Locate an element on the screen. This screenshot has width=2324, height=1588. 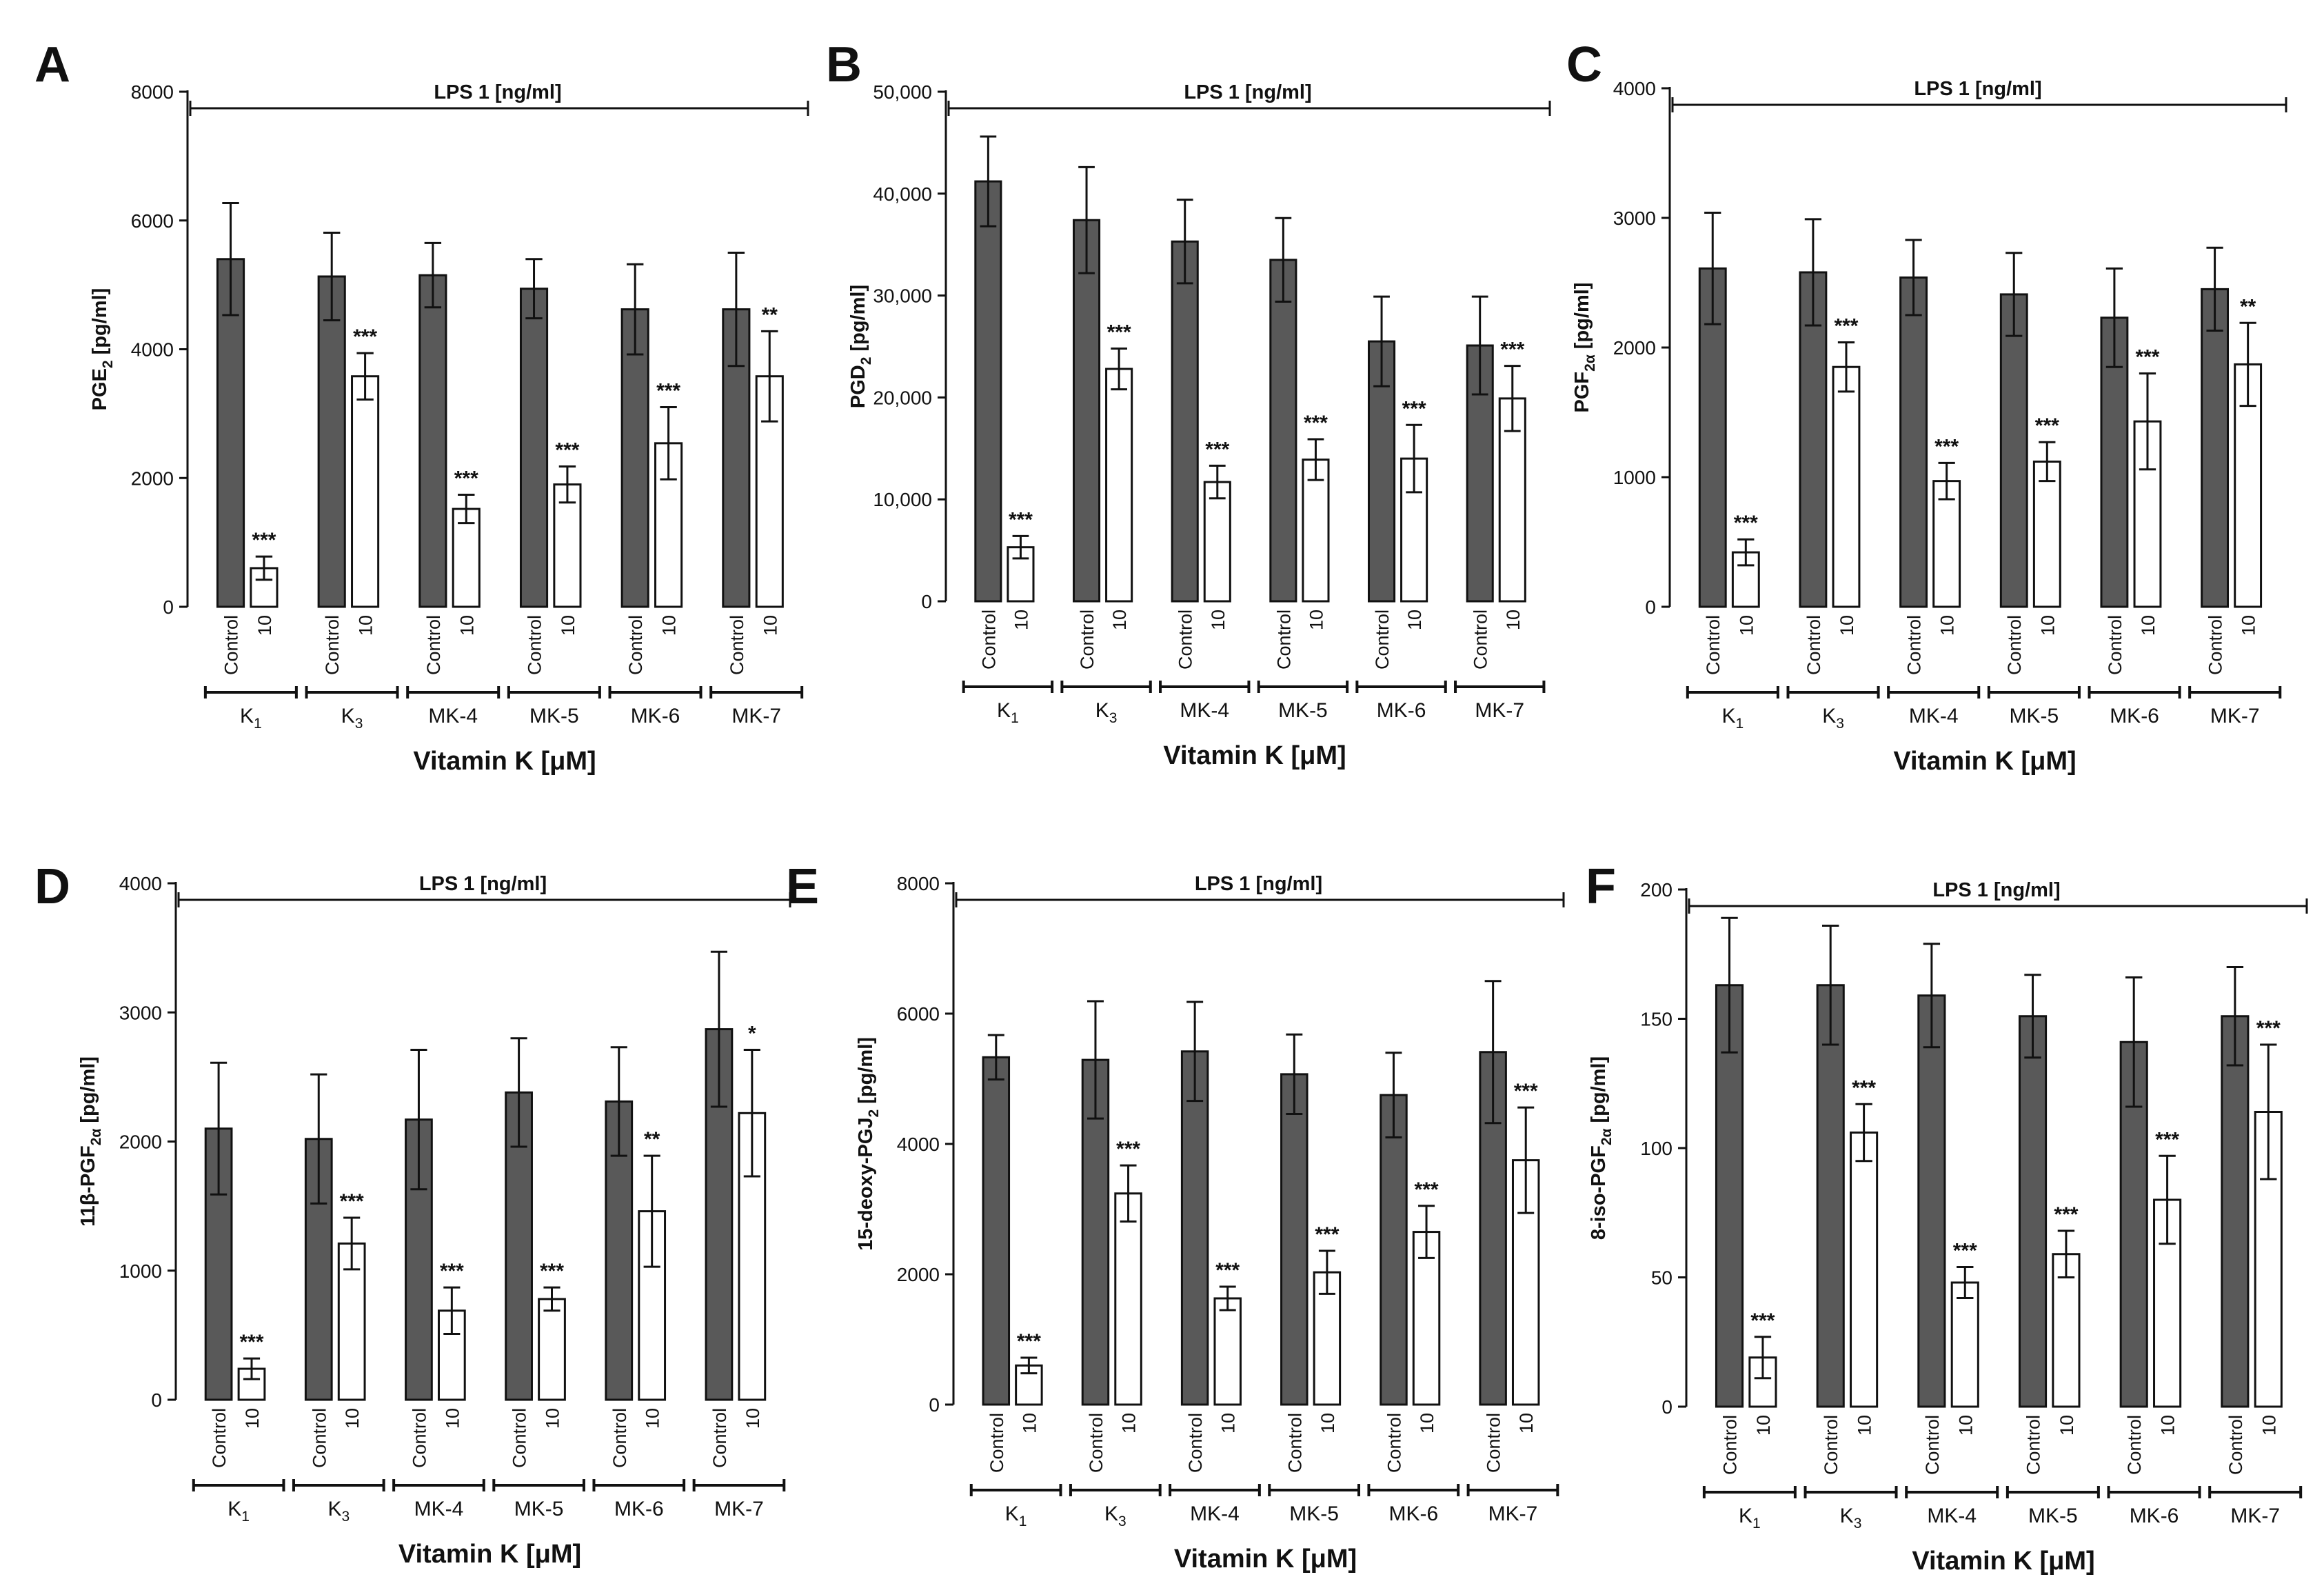
y-axis-label: 11β-PGF2α [pg/ml] is located at coordinates (90, 1141).